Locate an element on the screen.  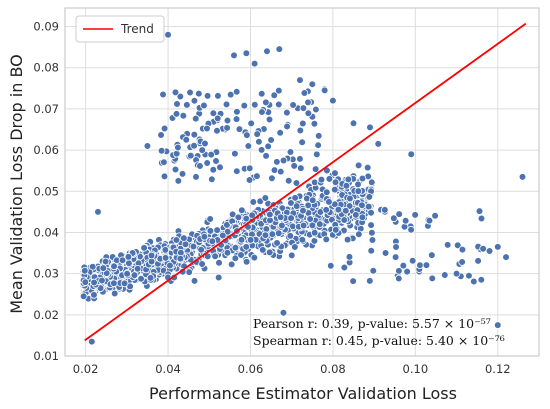
legend-box is located at coordinates (120, 29).